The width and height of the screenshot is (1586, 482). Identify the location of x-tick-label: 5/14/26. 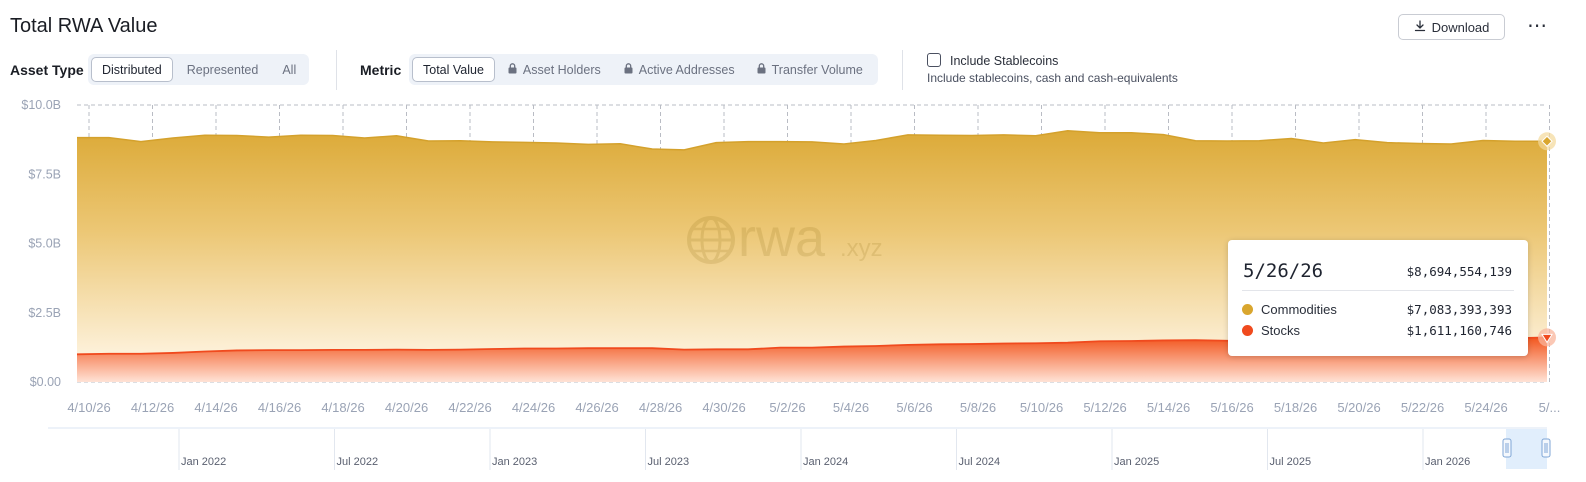
(1168, 407).